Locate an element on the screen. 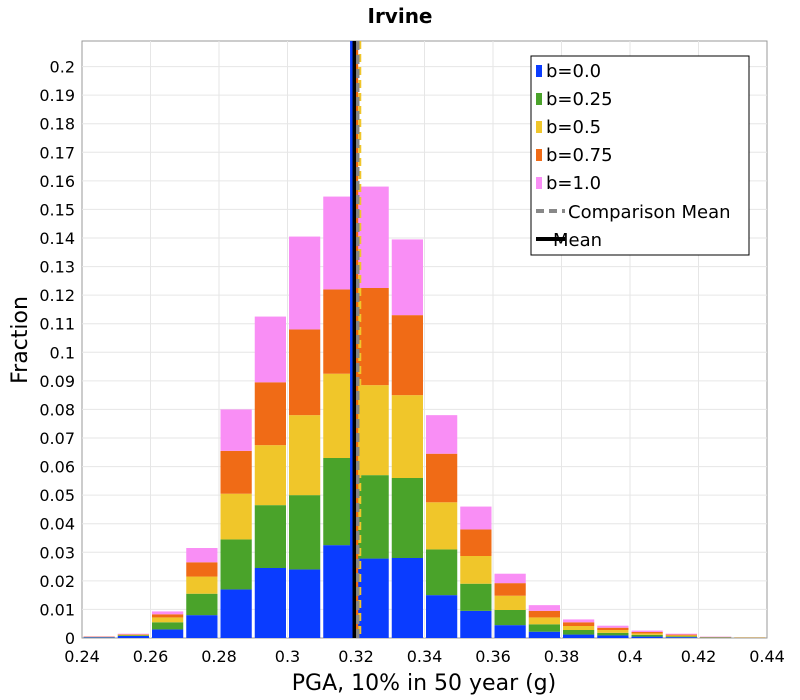 The width and height of the screenshot is (800, 700). y-tick-label: 0.14 is located at coordinates (57, 238).